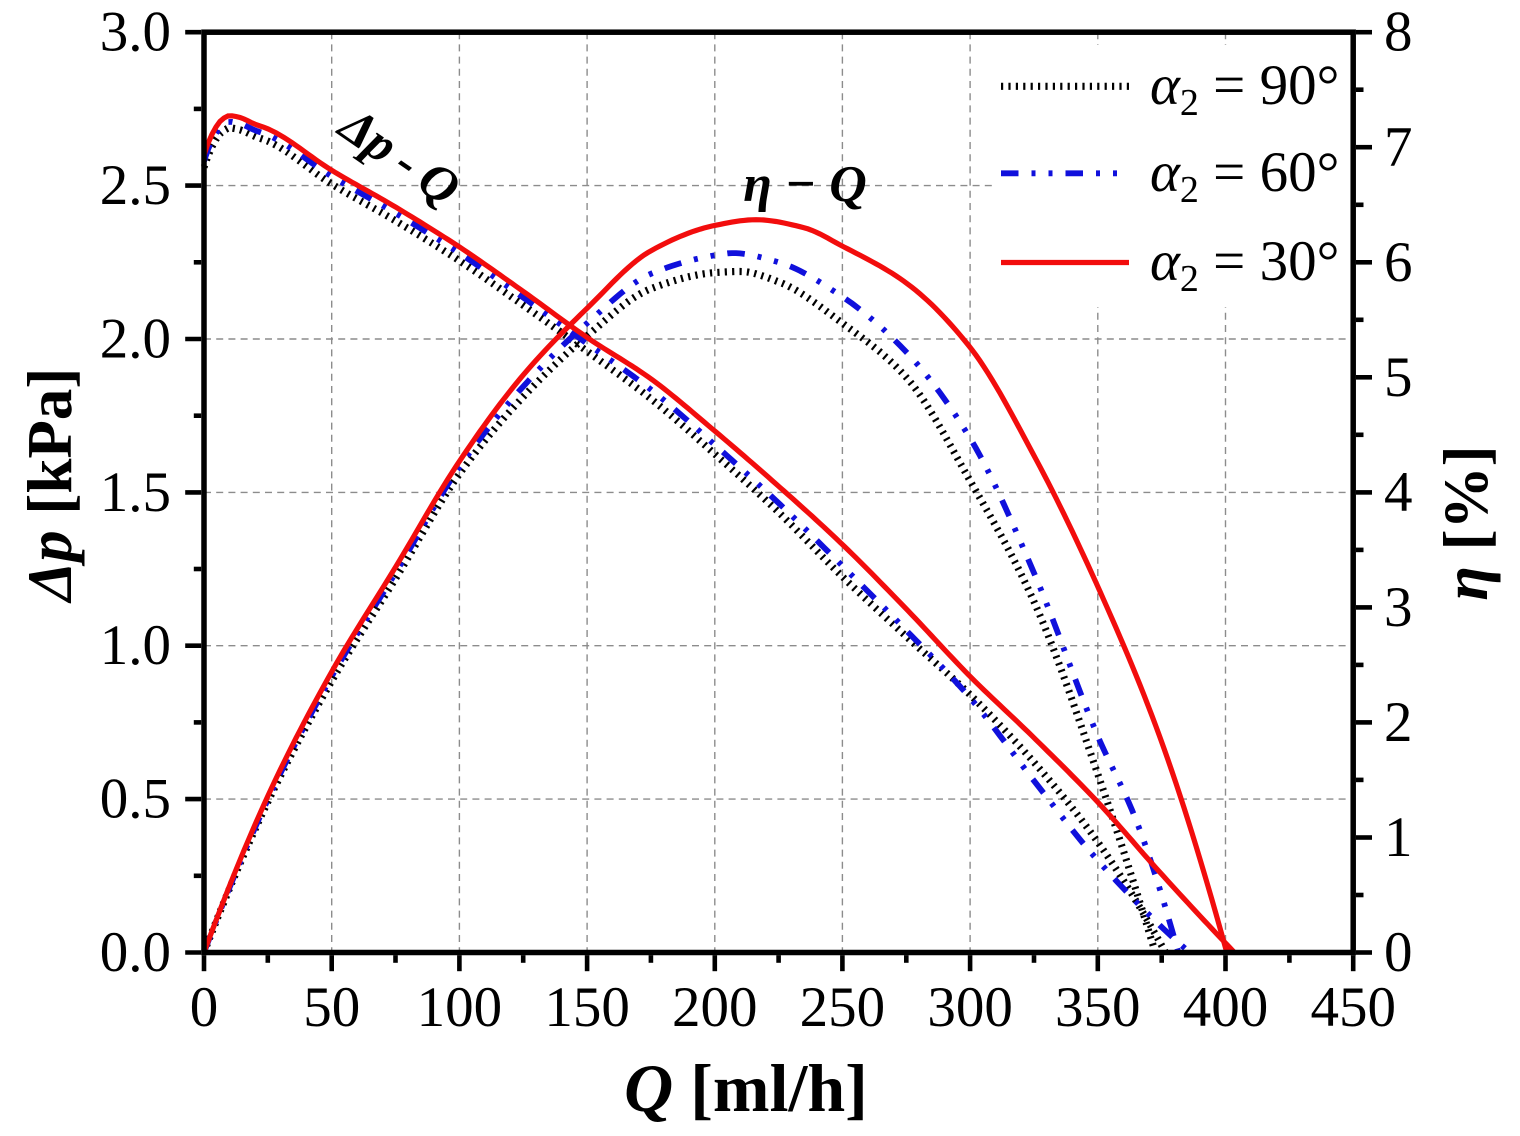 The height and width of the screenshot is (1136, 1520). I want to click on svg-text: η − Q, so click(805, 184).